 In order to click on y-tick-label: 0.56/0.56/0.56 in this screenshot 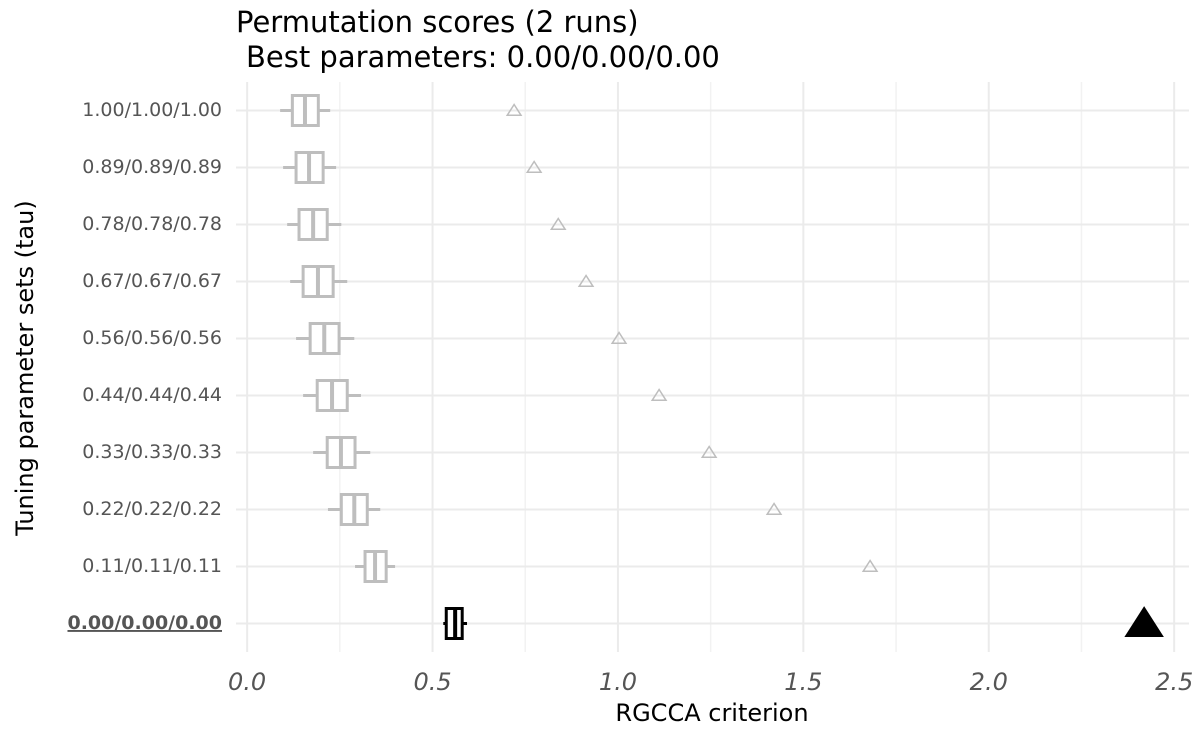, I will do `click(152, 338)`.